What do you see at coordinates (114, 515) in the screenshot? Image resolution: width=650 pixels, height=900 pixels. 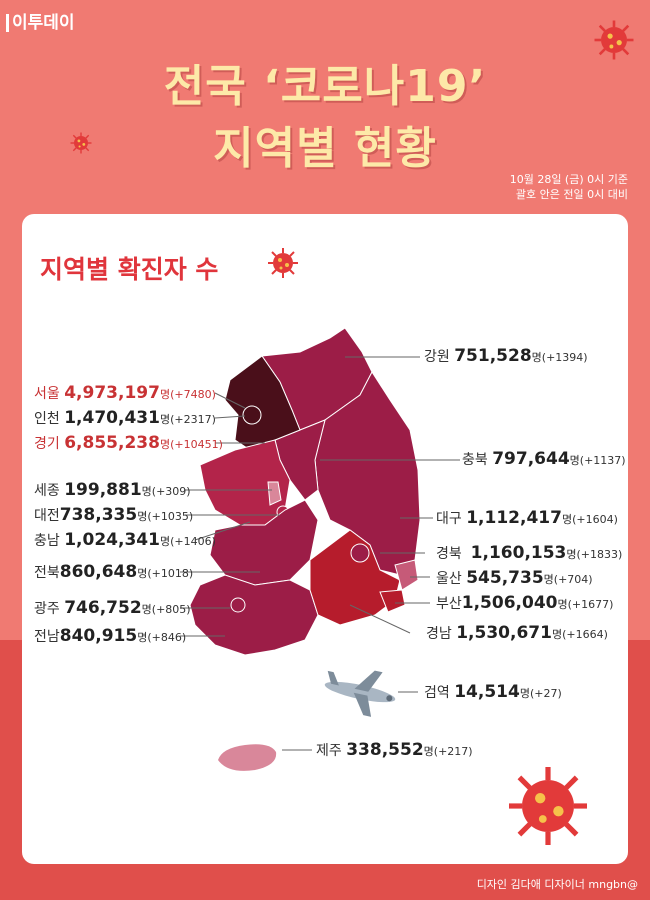 I see `label-daejeon: 대전738,335명(+1035)` at bounding box center [114, 515].